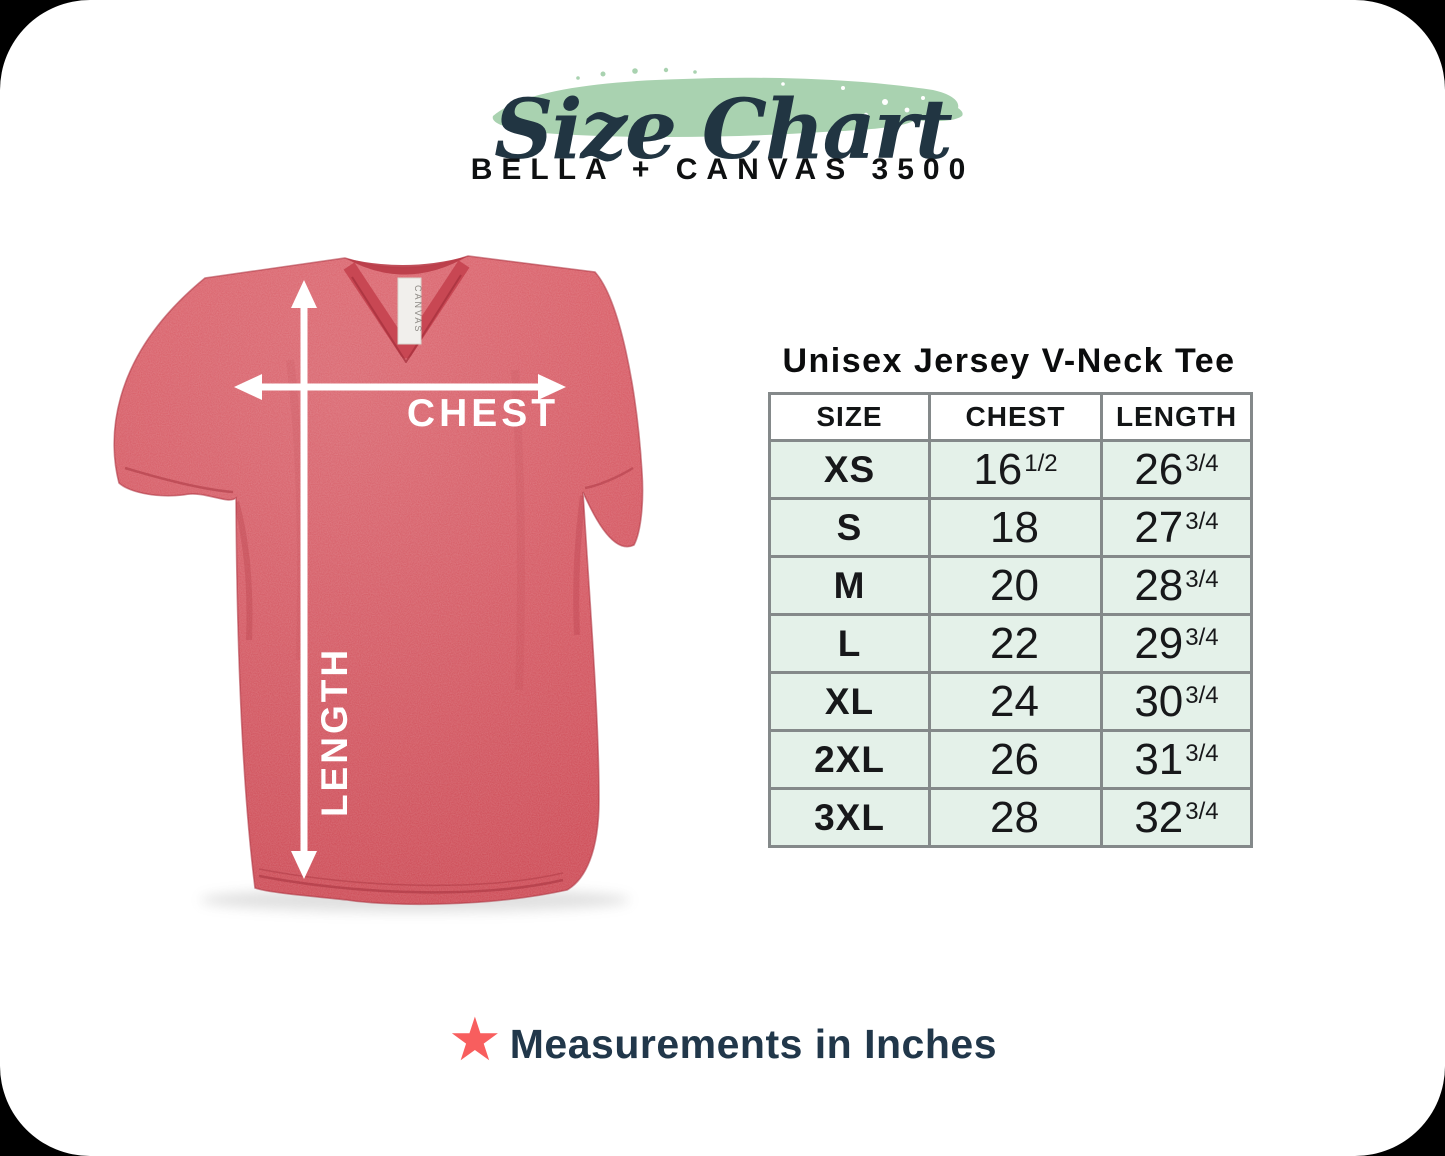 The width and height of the screenshot is (1445, 1156). I want to click on neck-tag: CANVAS, so click(410, 311).